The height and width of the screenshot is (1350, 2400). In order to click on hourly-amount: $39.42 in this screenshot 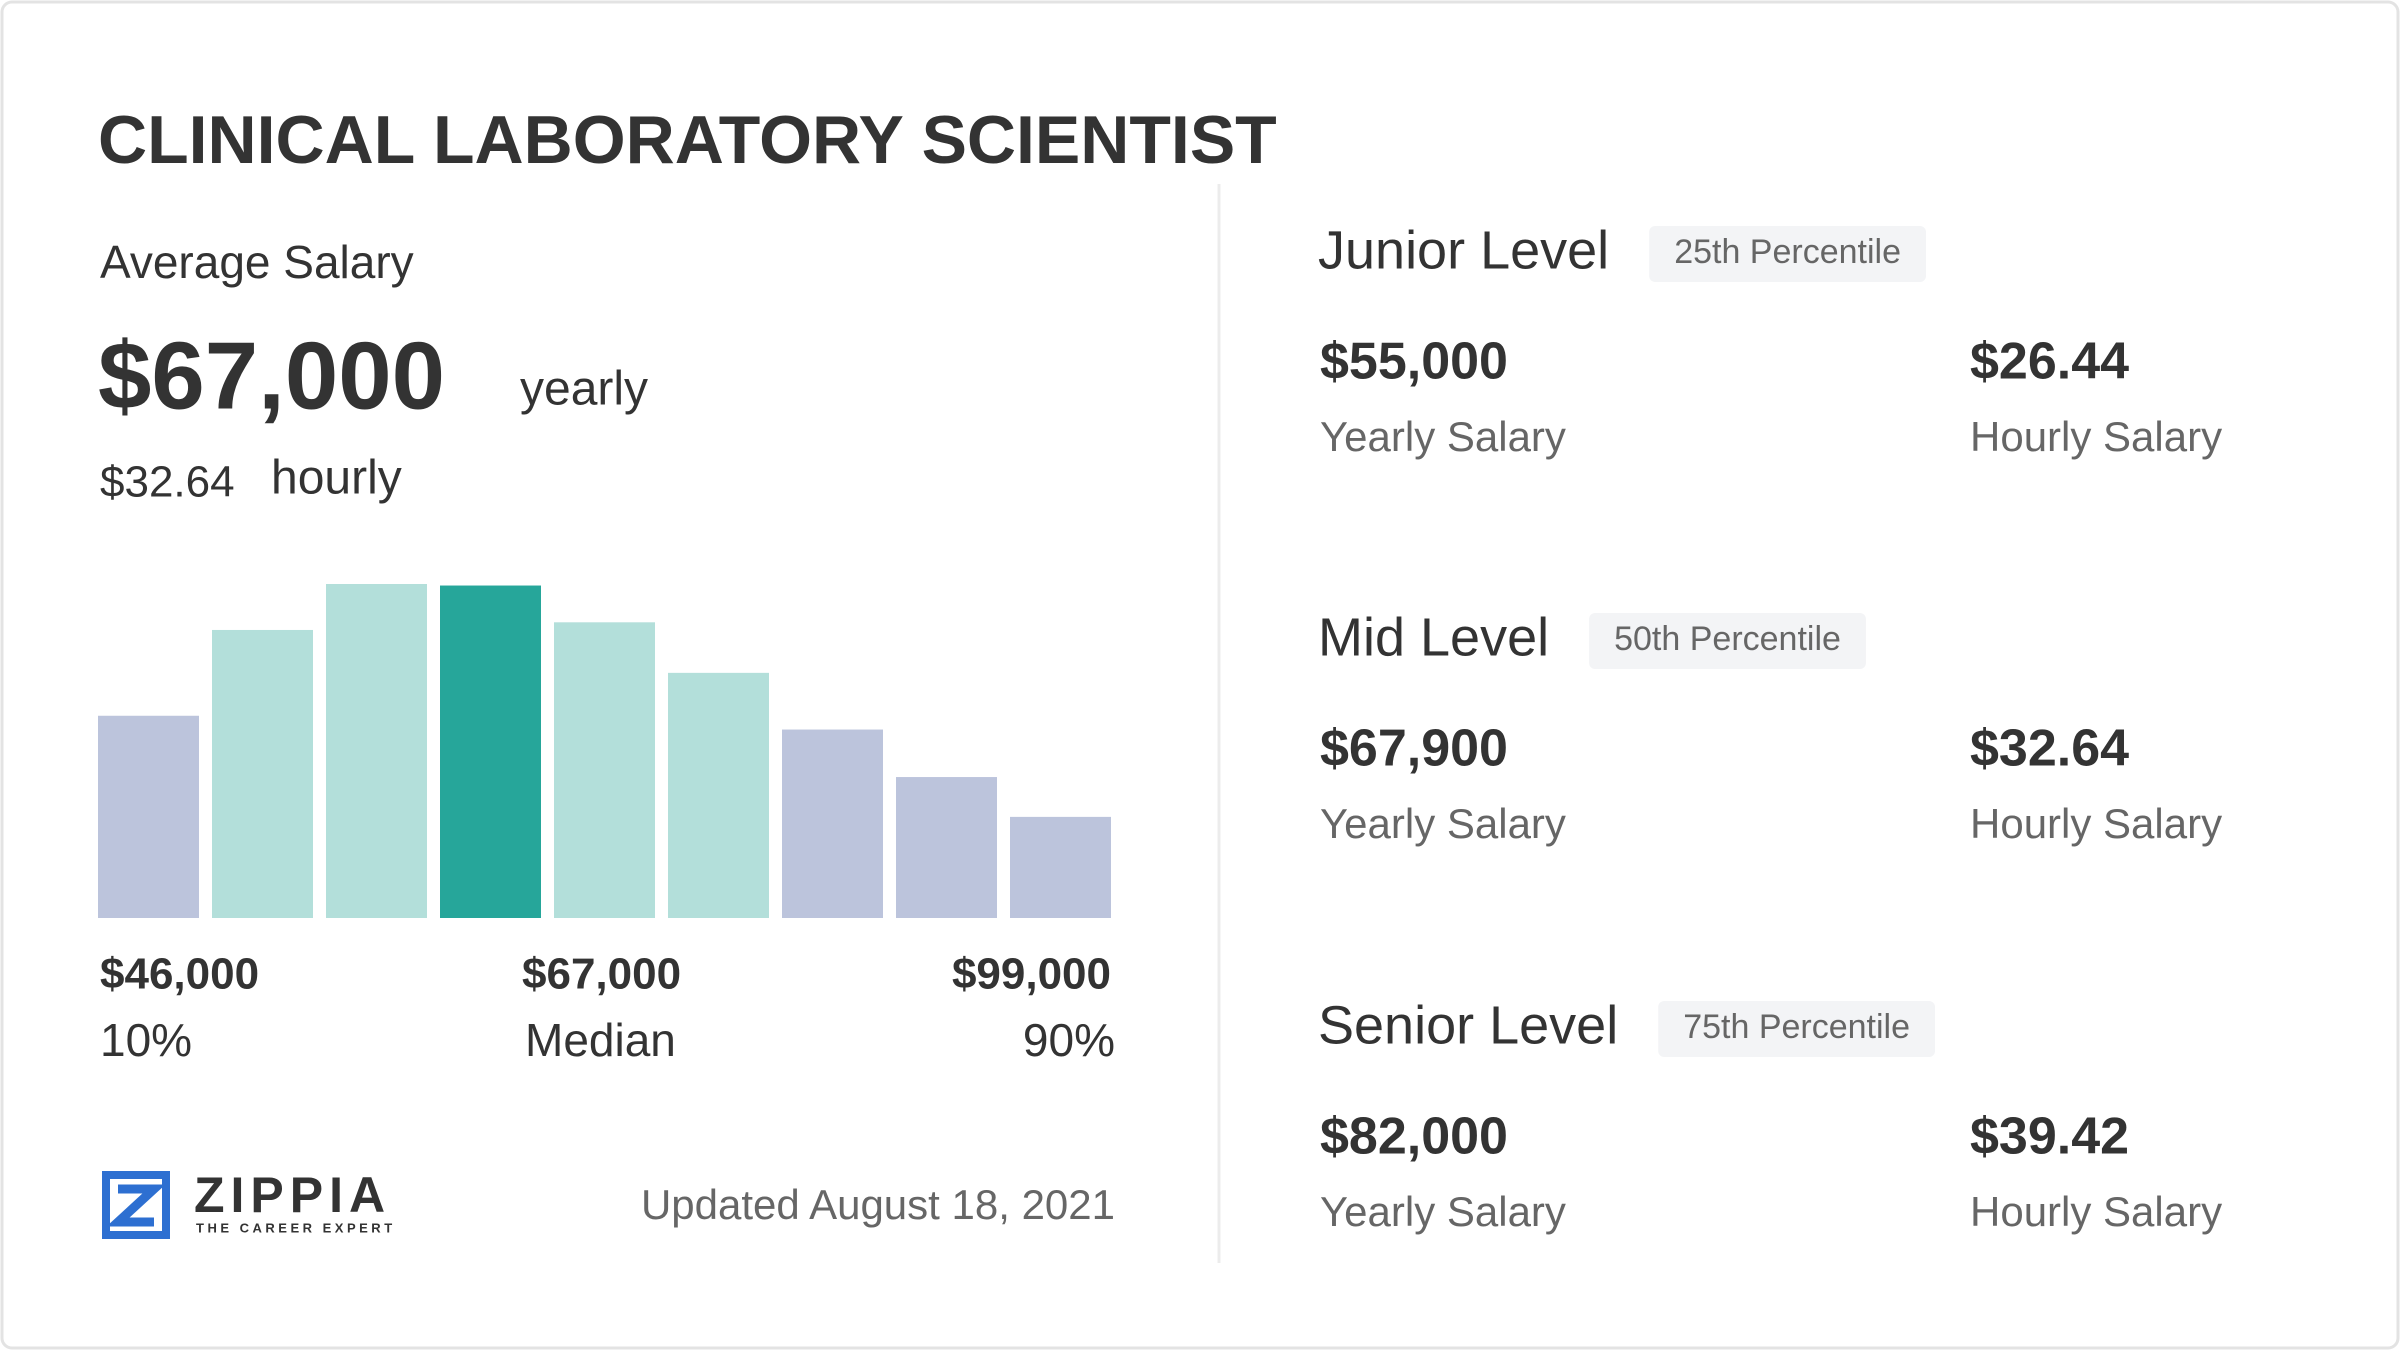, I will do `click(2049, 1137)`.